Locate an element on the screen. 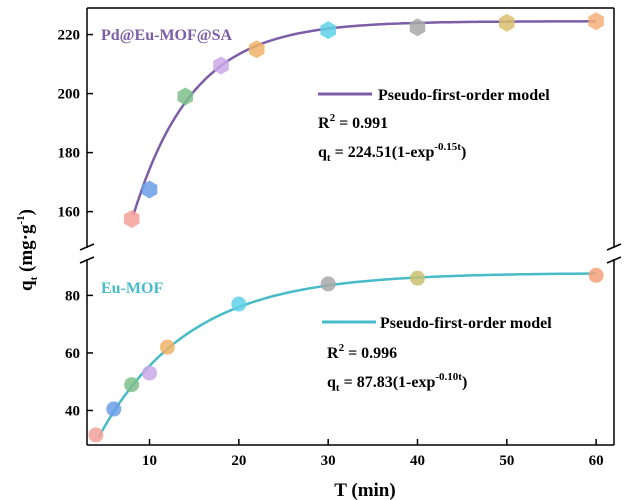  x-tick-label: 10 is located at coordinates (149, 461).